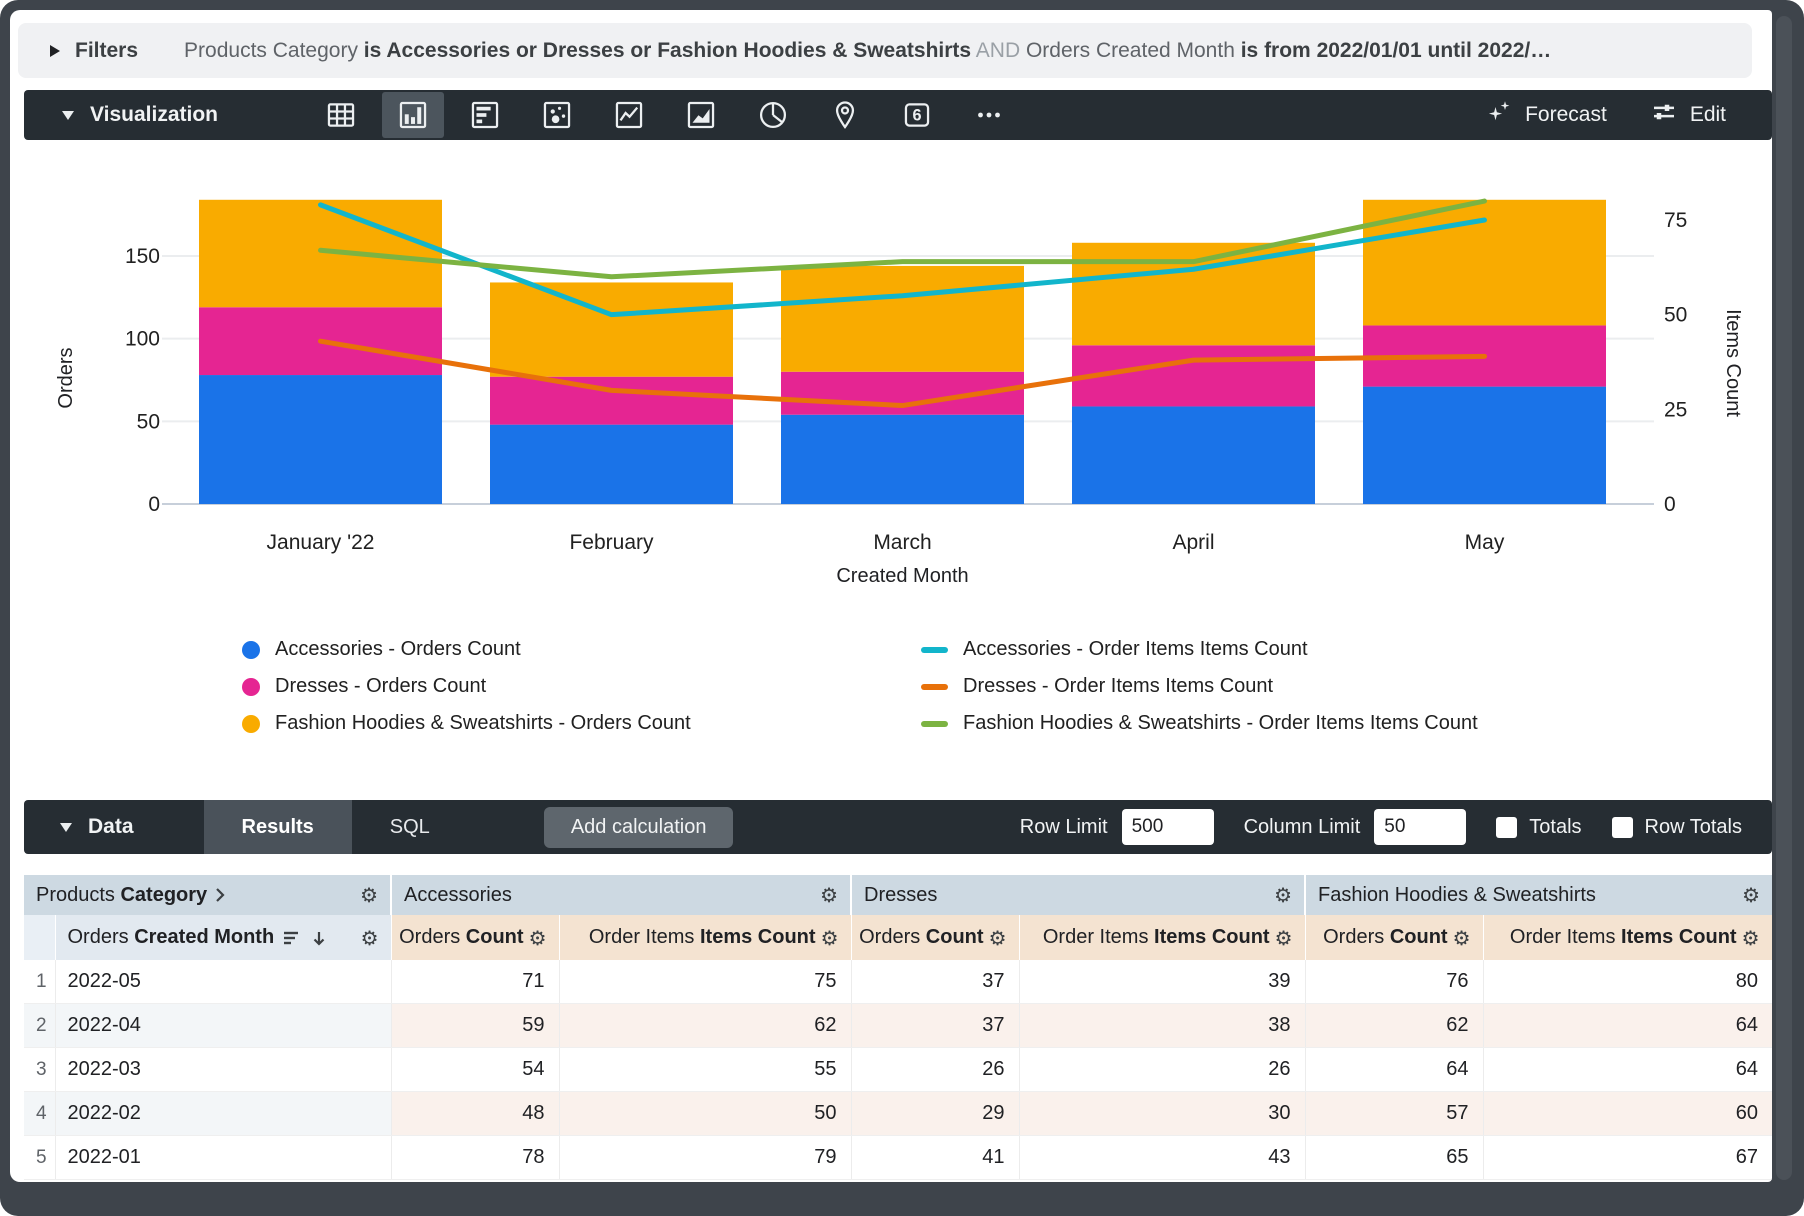 This screenshot has width=1804, height=1216. I want to click on totals-checkbox, so click(1507, 827).